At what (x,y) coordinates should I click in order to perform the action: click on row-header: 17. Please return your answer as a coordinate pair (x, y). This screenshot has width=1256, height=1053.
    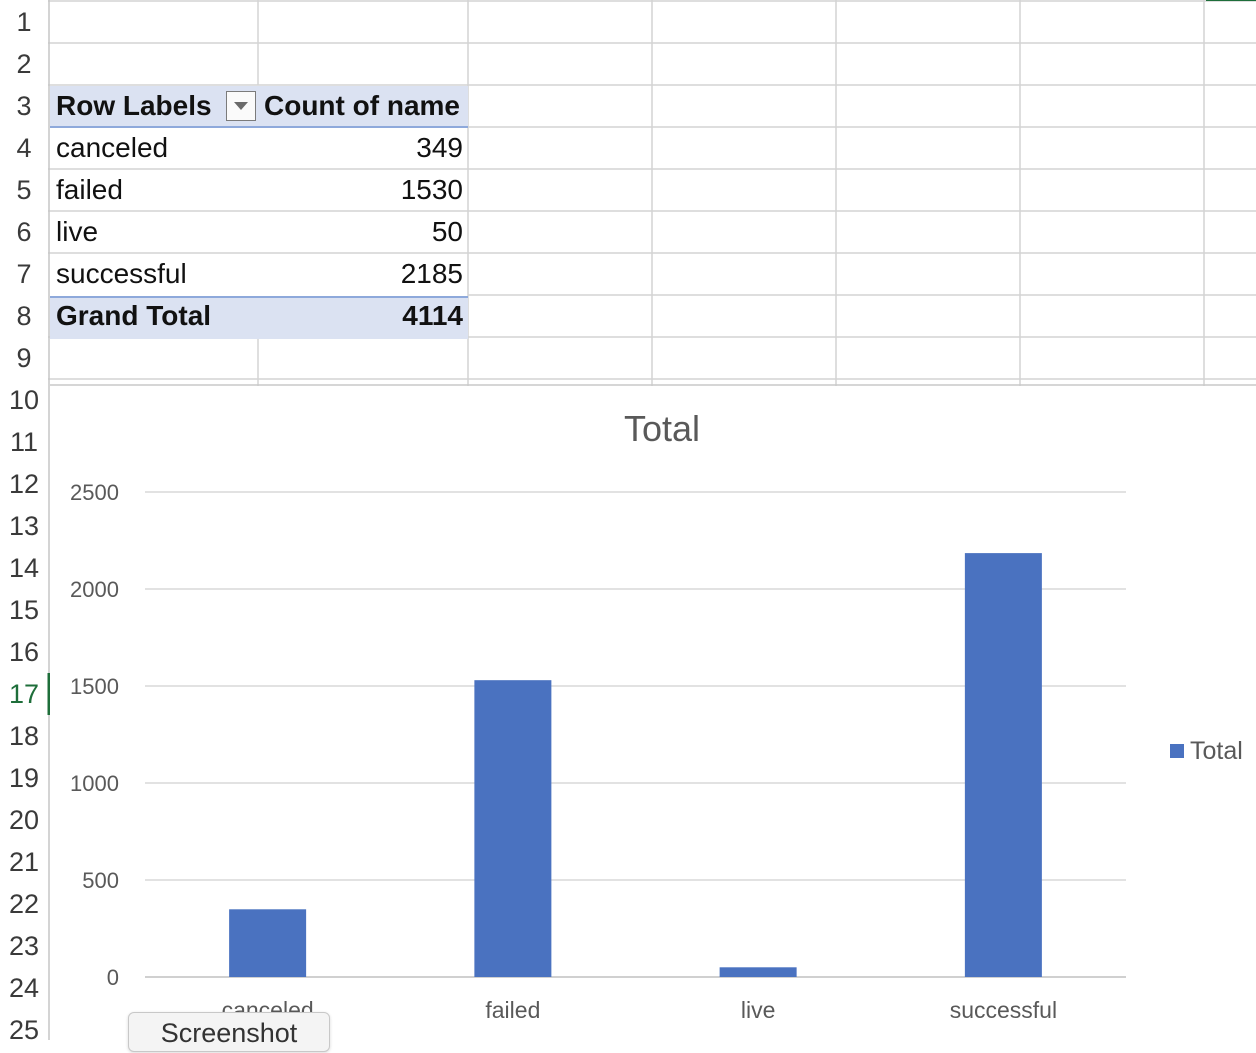
    Looking at the image, I should click on (24, 693).